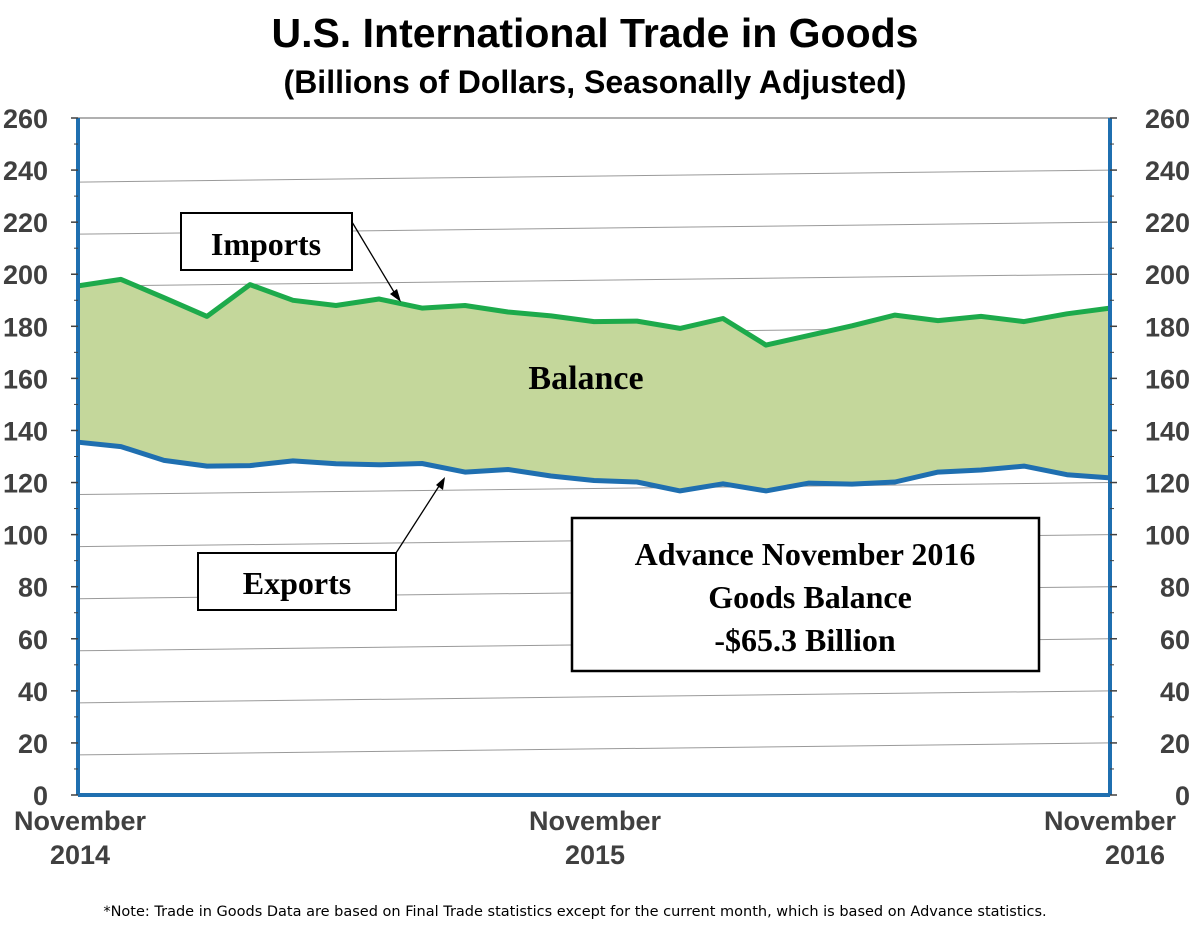  What do you see at coordinates (1167, 536) in the screenshot?
I see `y-tick-label-right: 100` at bounding box center [1167, 536].